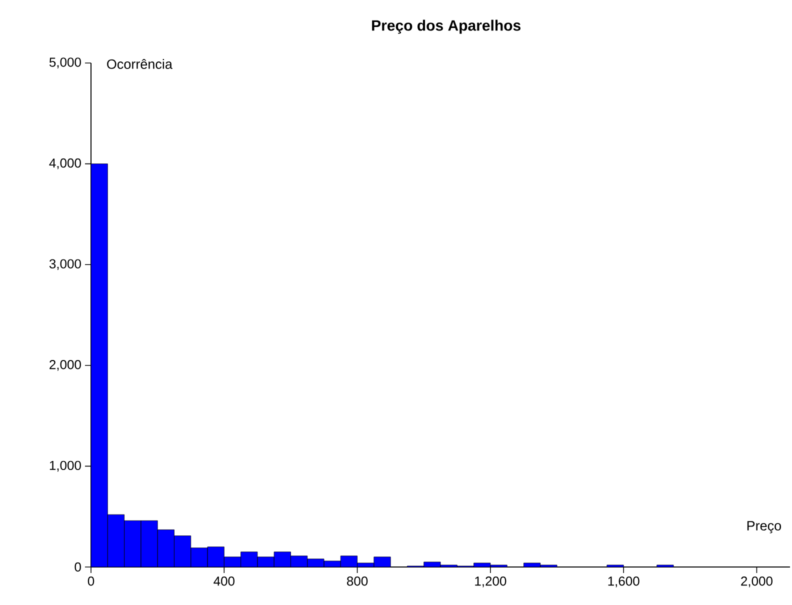 The height and width of the screenshot is (605, 792). I want to click on y-tick-label: 4,000, so click(65, 164).